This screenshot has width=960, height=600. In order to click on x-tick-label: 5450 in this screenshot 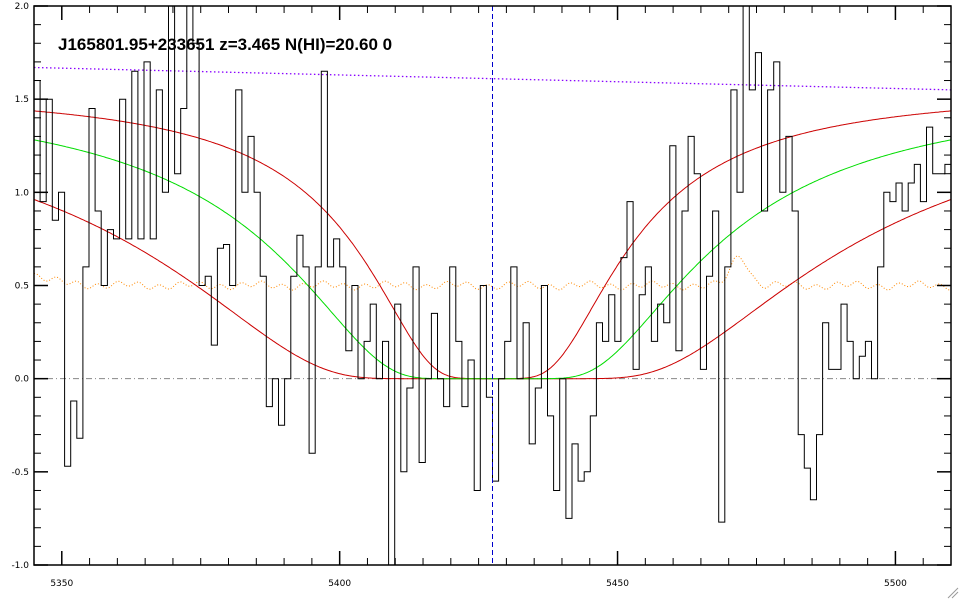, I will do `click(617, 584)`.